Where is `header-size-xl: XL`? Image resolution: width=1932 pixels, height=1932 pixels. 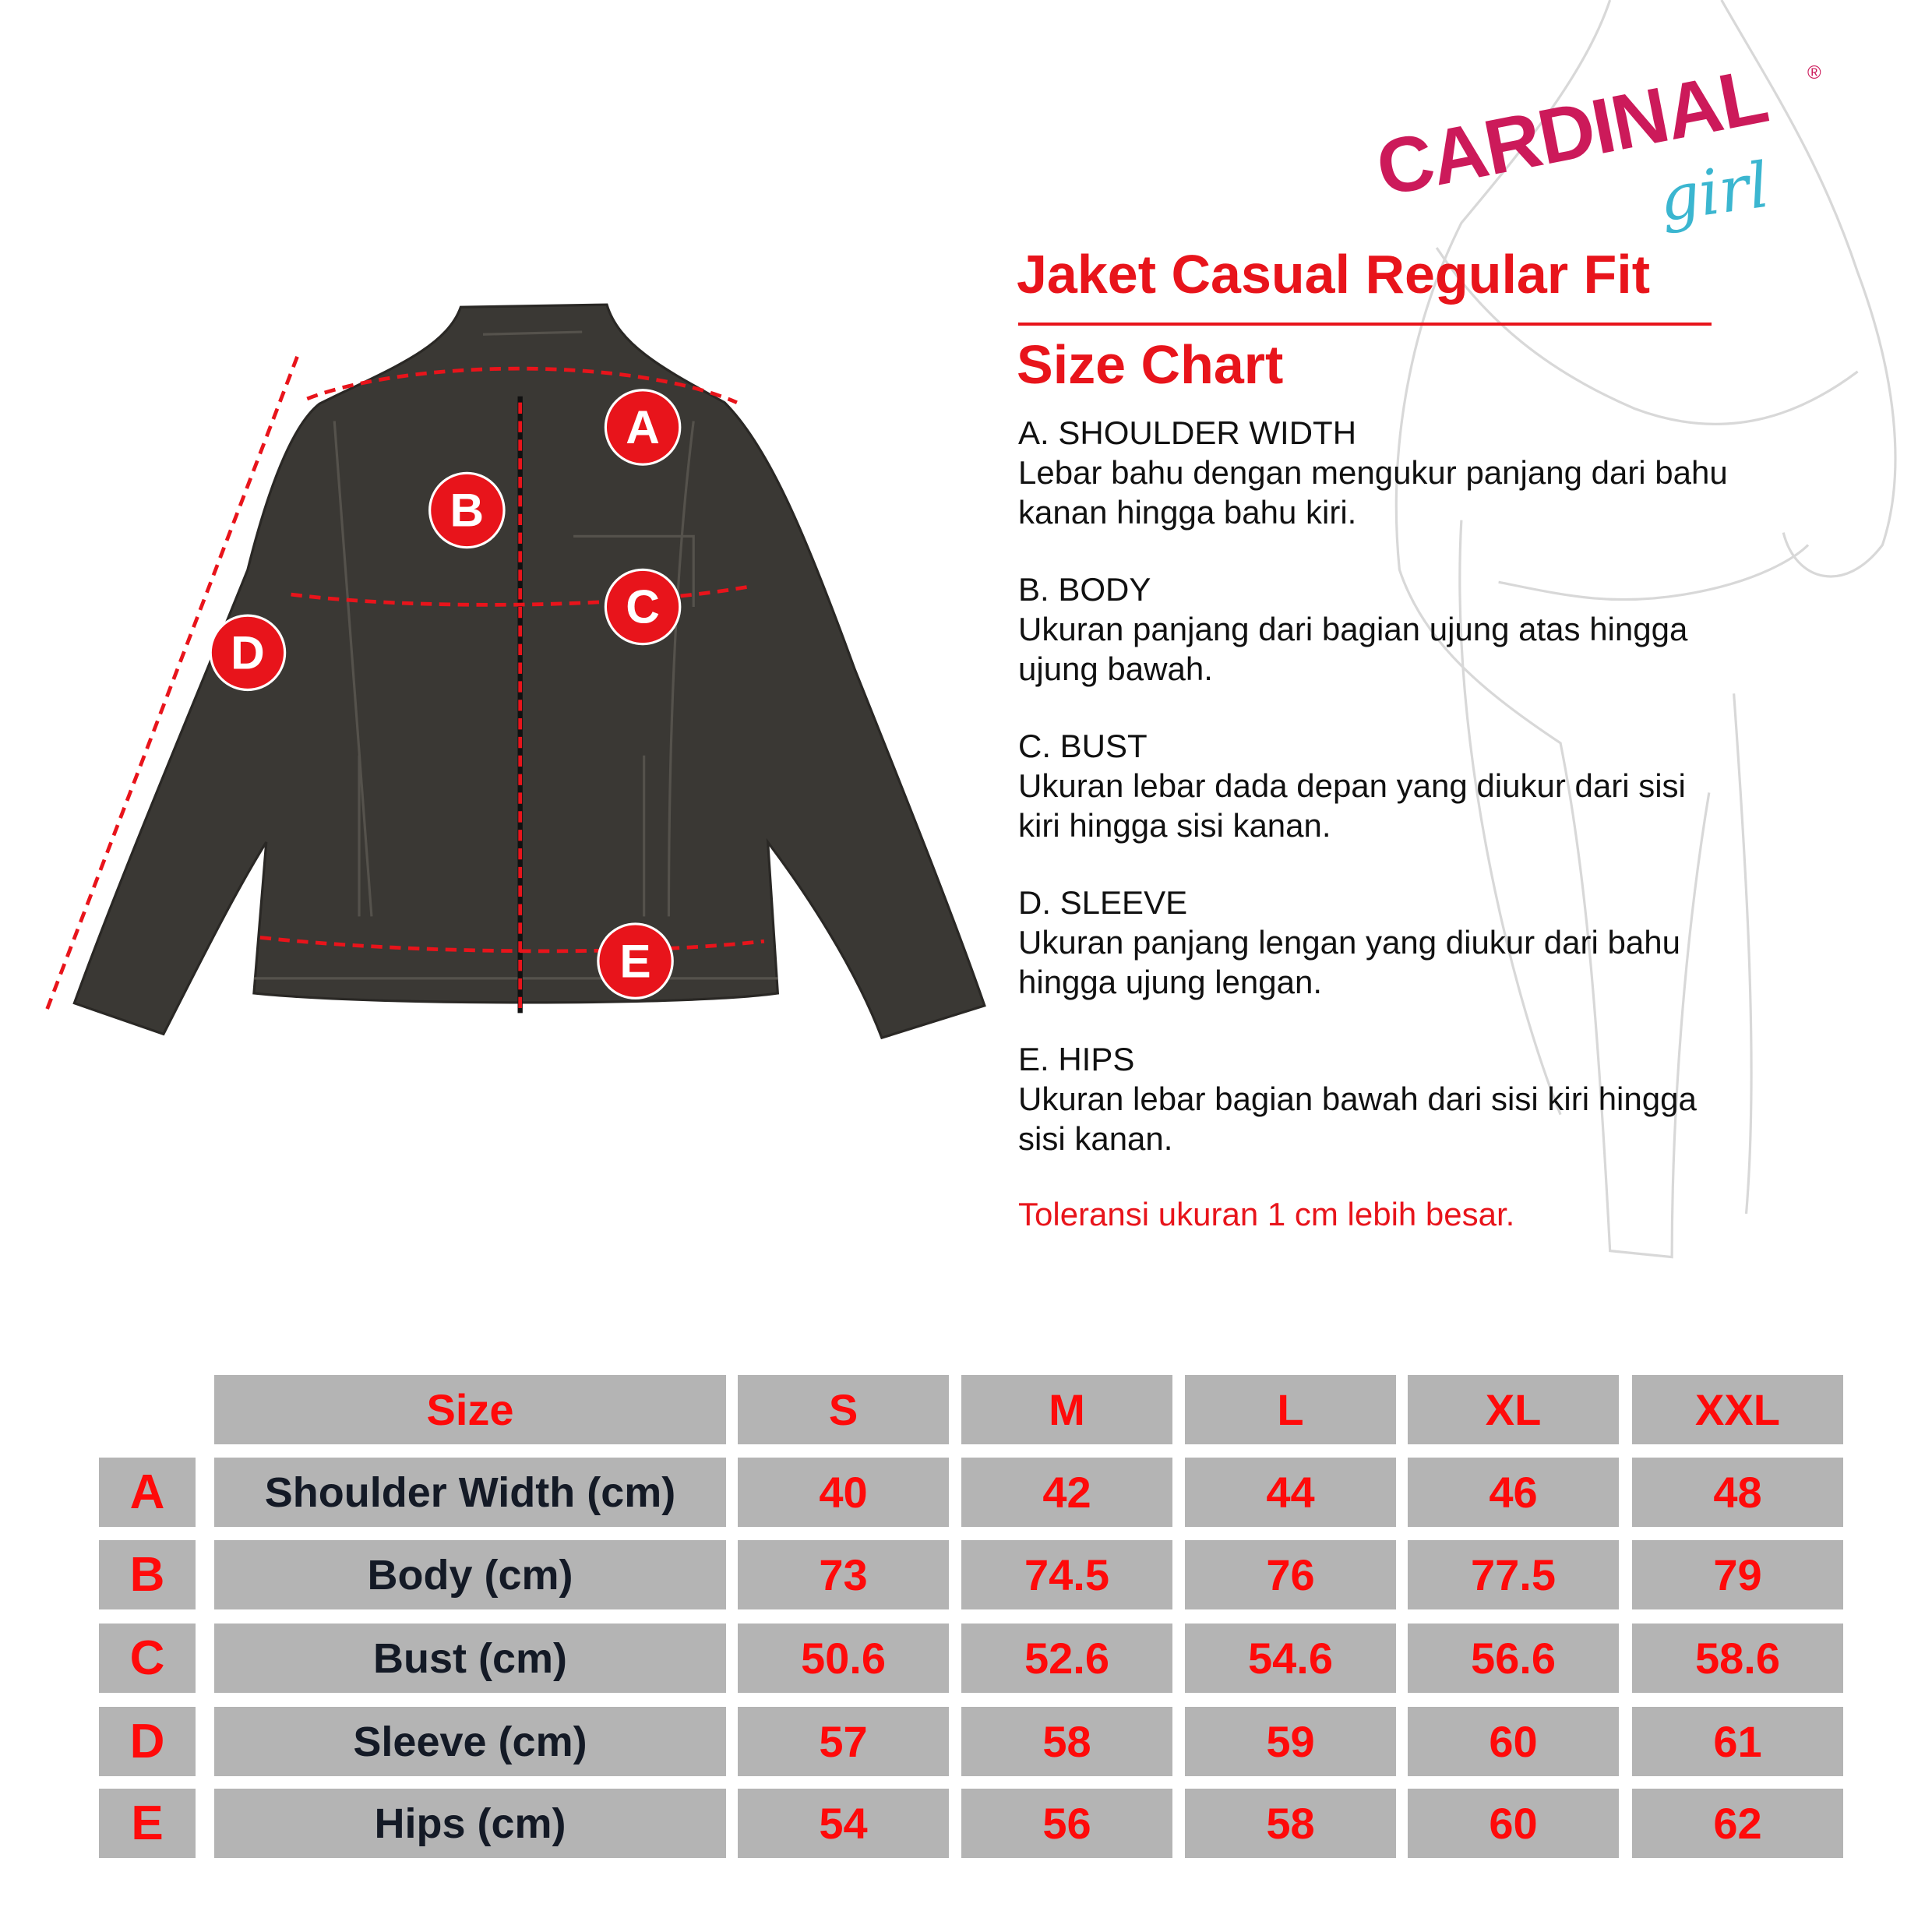 header-size-xl: XL is located at coordinates (1513, 1410).